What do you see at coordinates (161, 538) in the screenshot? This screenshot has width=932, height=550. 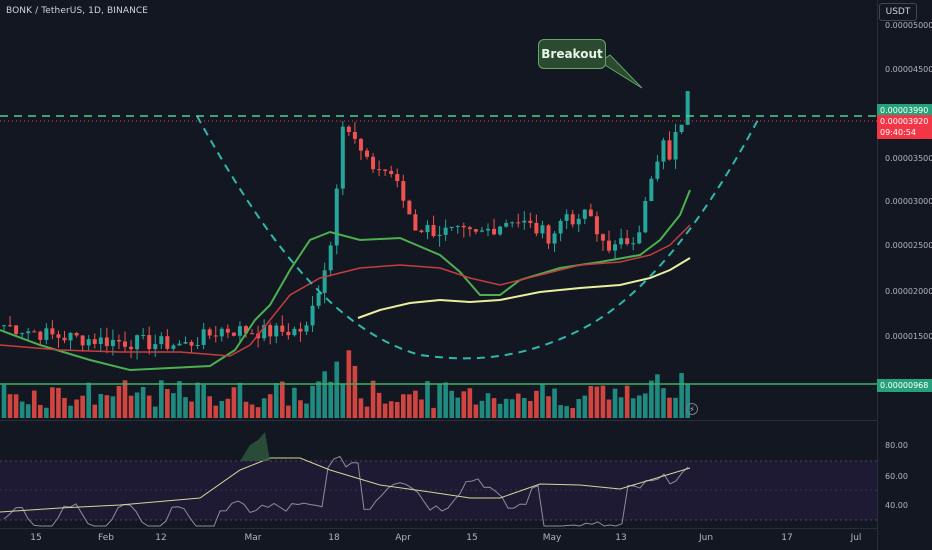 I see `time-tick: 12` at bounding box center [161, 538].